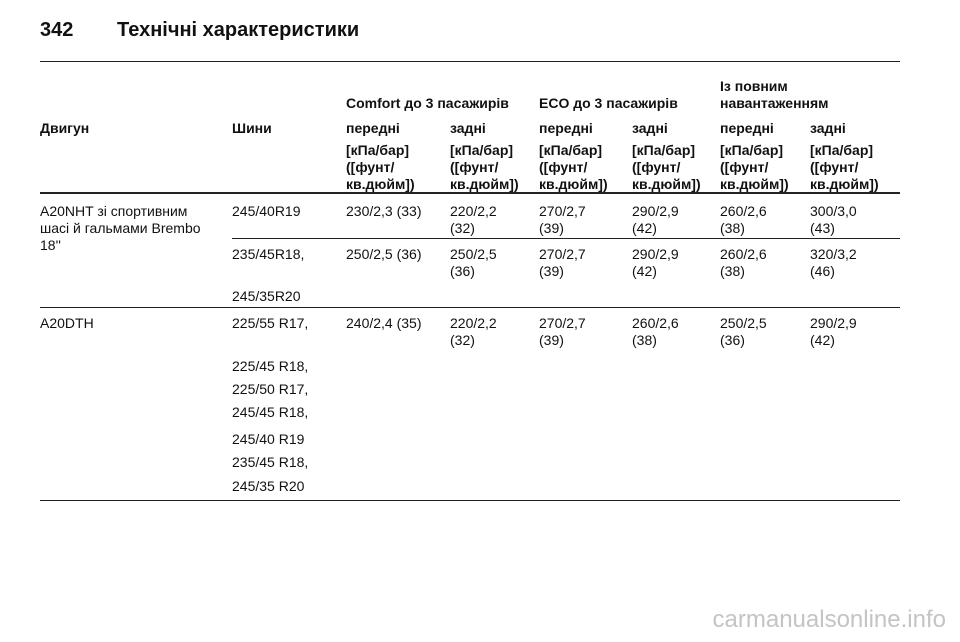  I want to click on tyre-cell: 225/45 R18,, so click(270, 366).